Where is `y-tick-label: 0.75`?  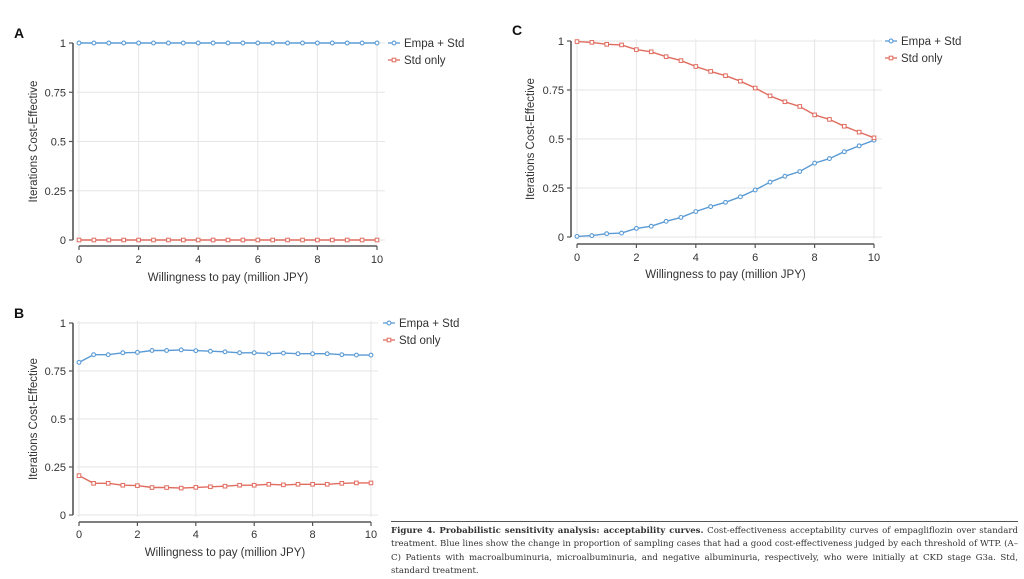 y-tick-label: 0.75 is located at coordinates (55, 372).